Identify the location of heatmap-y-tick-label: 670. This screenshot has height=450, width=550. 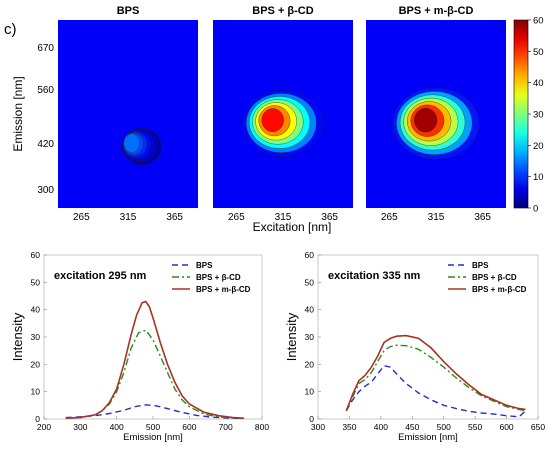
(45, 48).